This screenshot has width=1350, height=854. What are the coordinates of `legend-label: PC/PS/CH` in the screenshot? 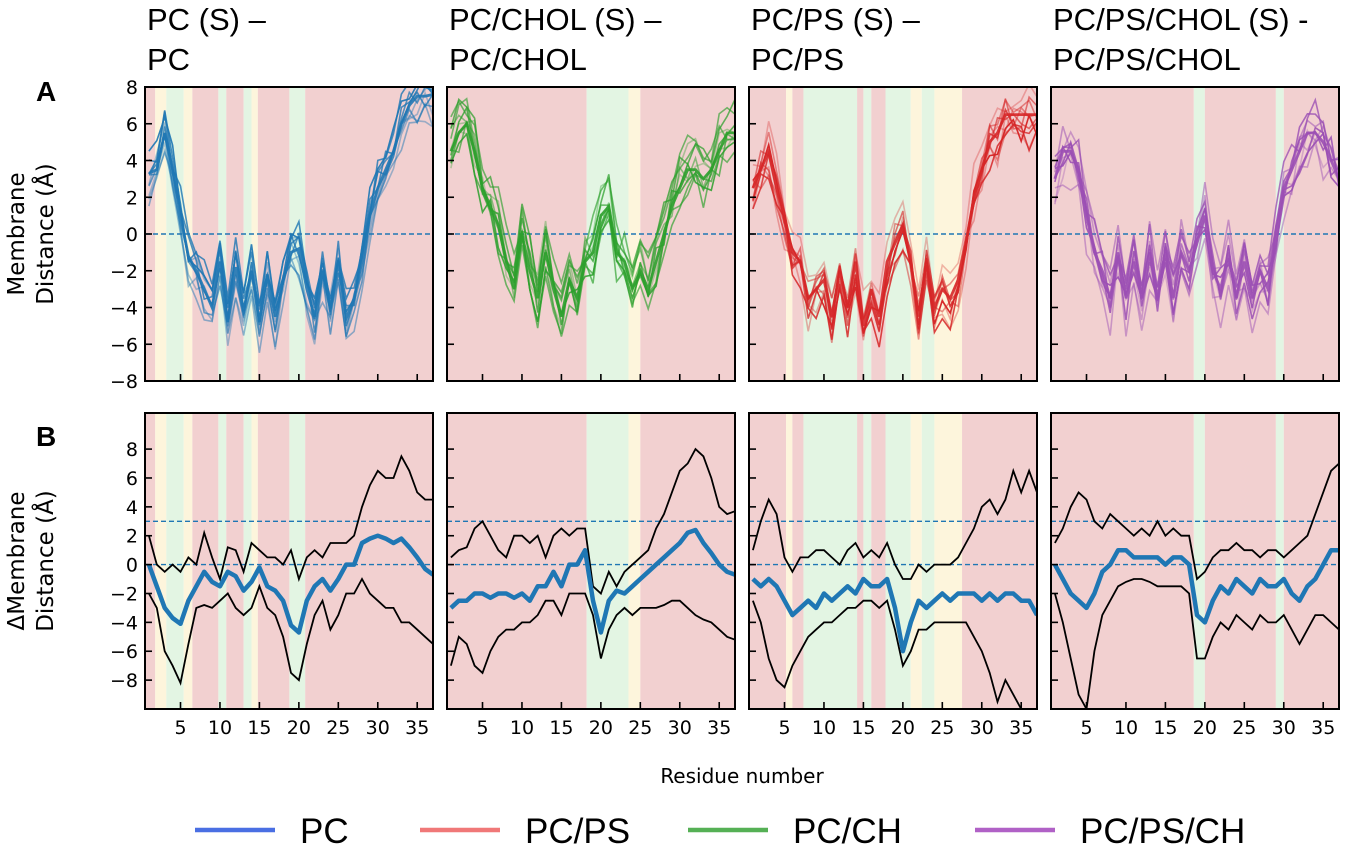 It's located at (1162, 831).